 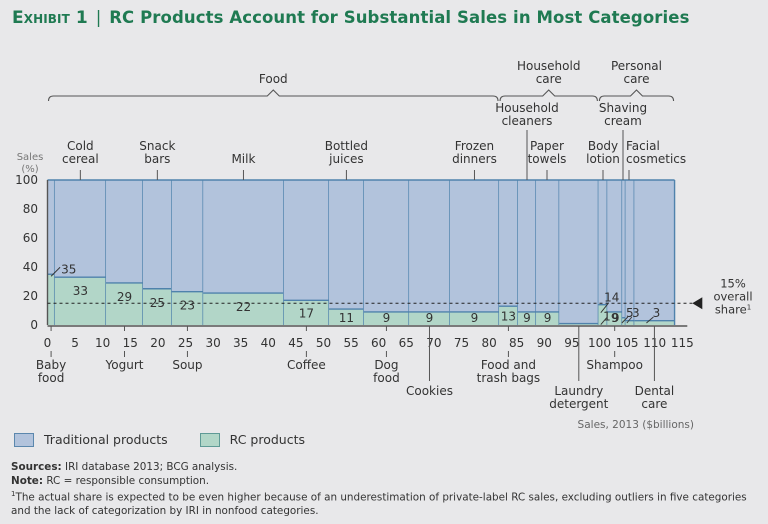 I want to click on category-label: Food and trash bags, so click(x=509, y=371).